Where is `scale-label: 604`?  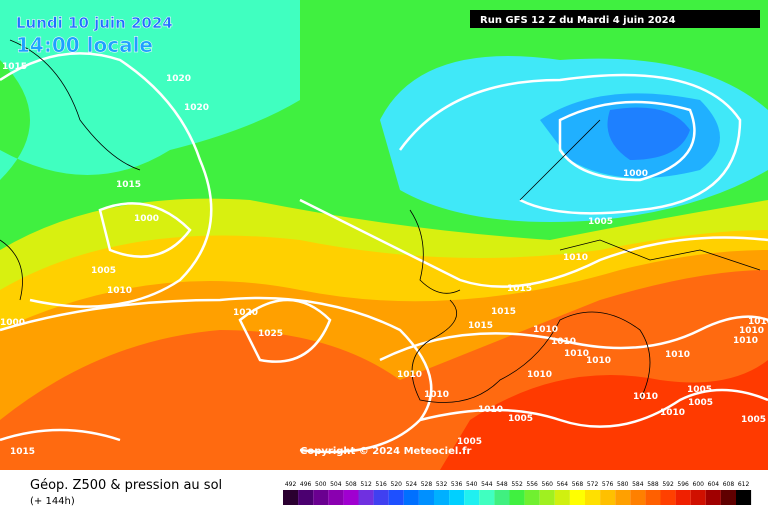 scale-label: 604 is located at coordinates (714, 484).